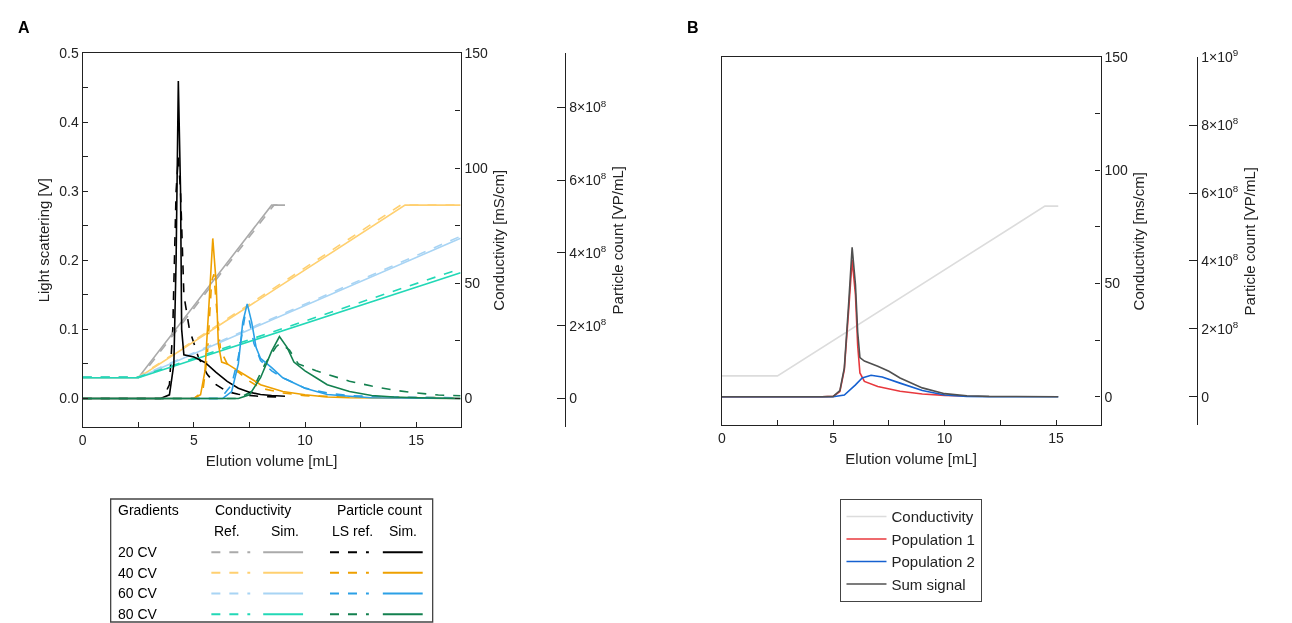 This screenshot has height=623, width=1292. Describe the element at coordinates (499, 240) in the screenshot. I see `y2-axis-title: Conductivity [mS/cm]` at that location.